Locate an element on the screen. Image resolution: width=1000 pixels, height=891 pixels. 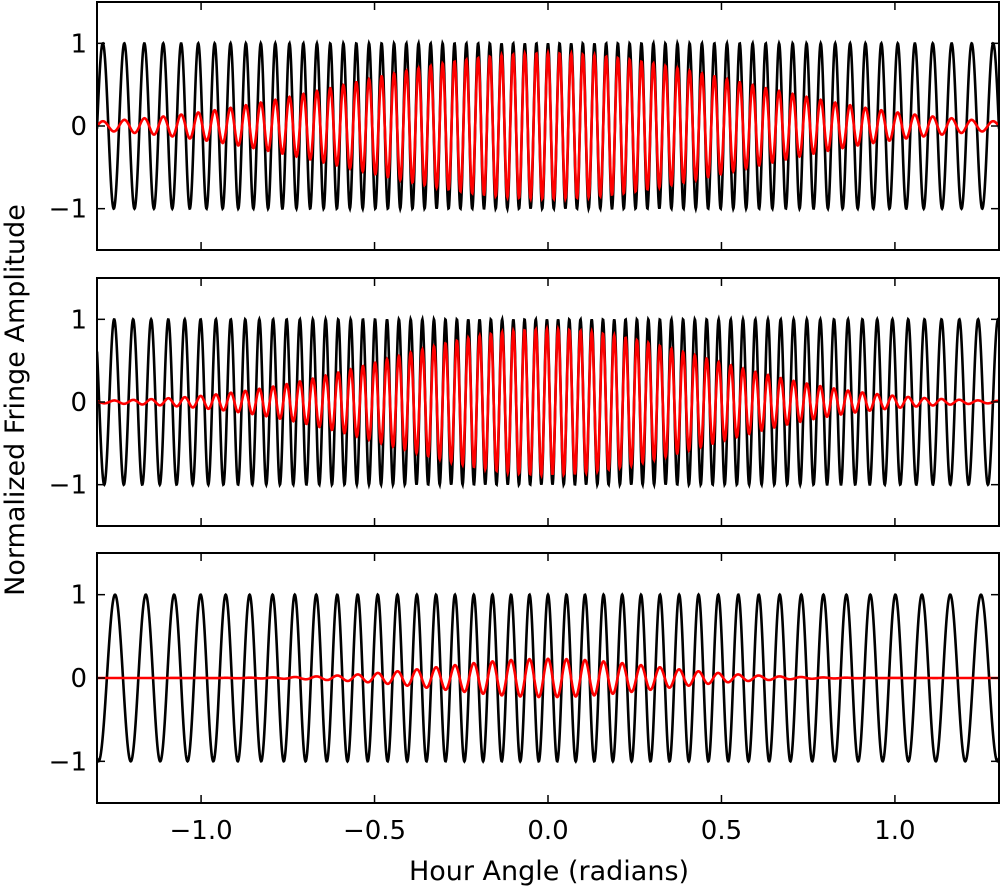
y-axis-label: Normalized Fringe Amplitude is located at coordinates (15, 400).